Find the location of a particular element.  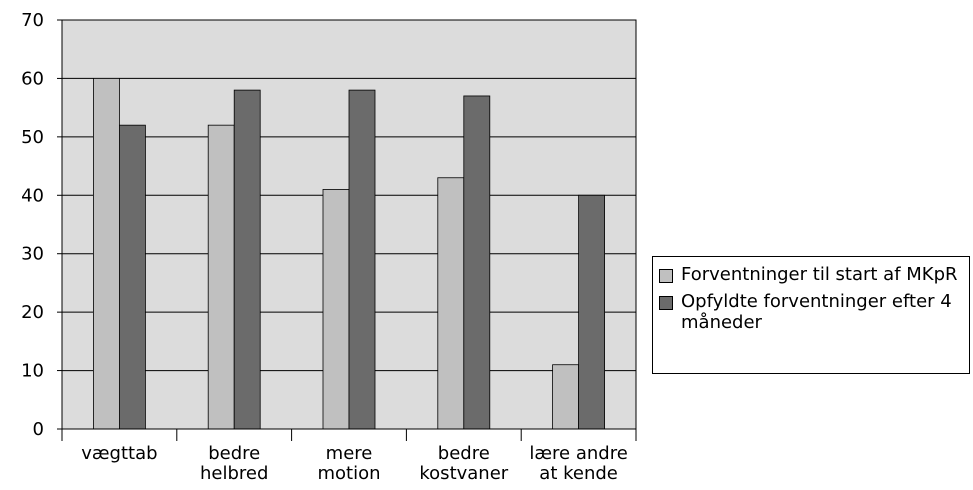

legend-item: Forventninger til start af MKpR is located at coordinates (811, 274).